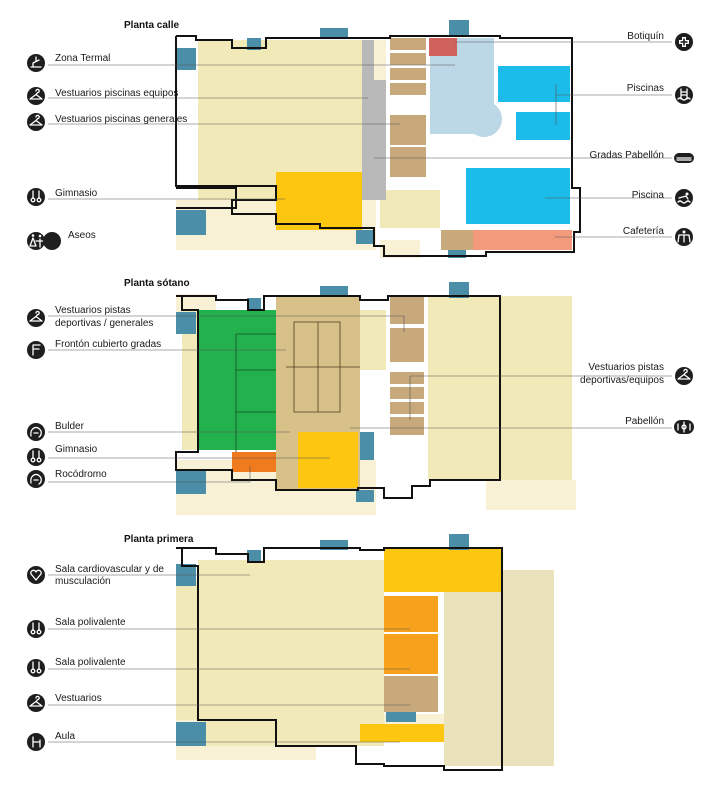  I want to click on label-gradas: Gradas Pabellón, so click(627, 155).